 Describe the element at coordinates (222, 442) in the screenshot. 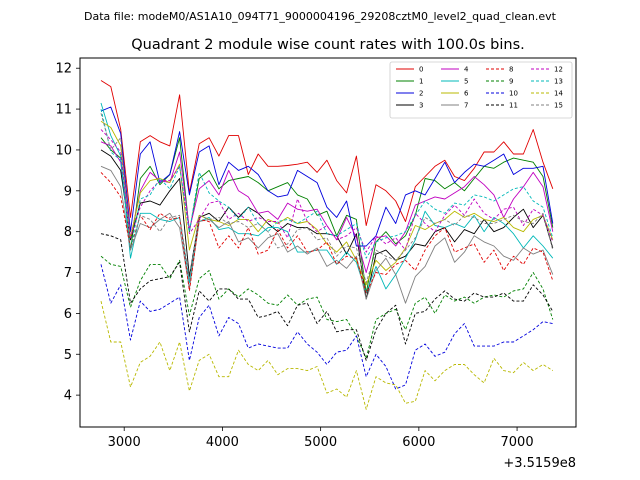

I see `x-tick-label: 4000` at that location.